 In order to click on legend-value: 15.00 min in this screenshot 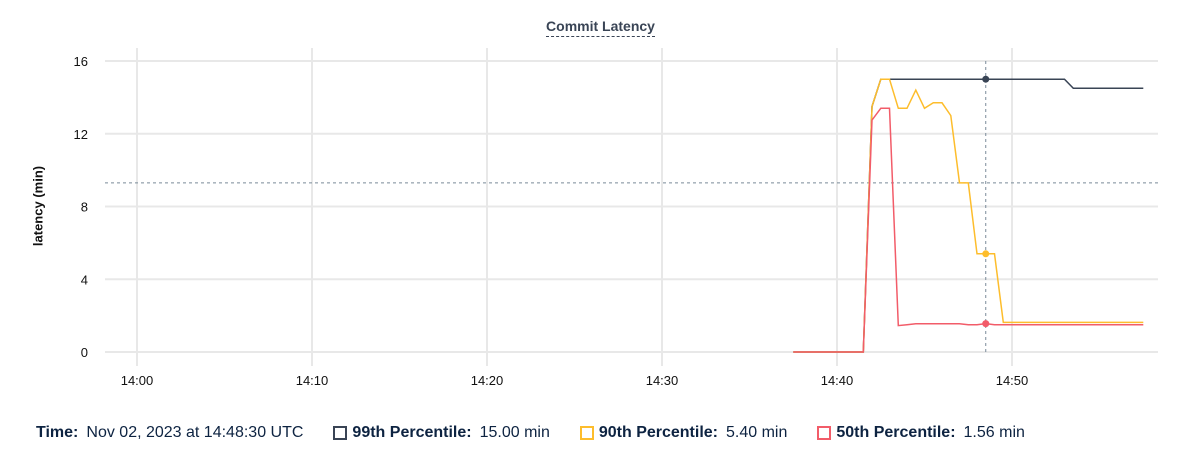, I will do `click(514, 432)`.